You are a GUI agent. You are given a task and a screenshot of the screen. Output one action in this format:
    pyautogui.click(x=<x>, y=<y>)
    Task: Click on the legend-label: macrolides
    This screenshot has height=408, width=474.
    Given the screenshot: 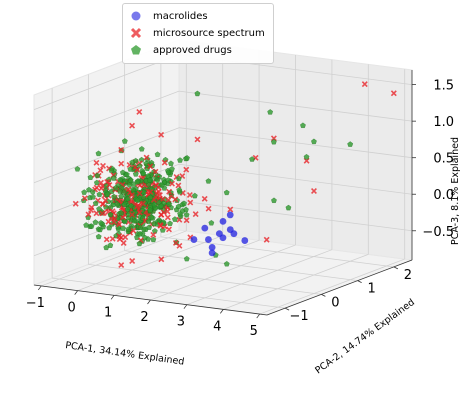 What is the action you would take?
    pyautogui.click(x=180, y=16)
    